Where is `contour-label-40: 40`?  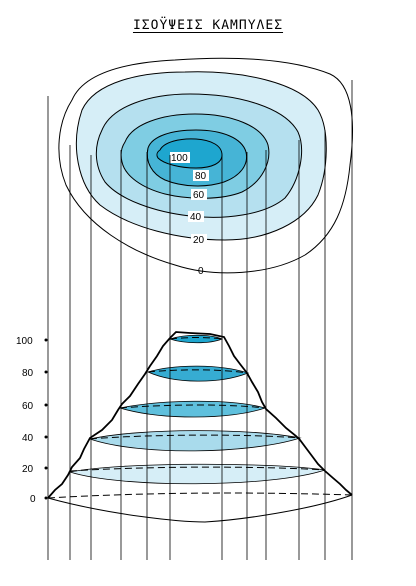
contour-label-40: 40 is located at coordinates (196, 217).